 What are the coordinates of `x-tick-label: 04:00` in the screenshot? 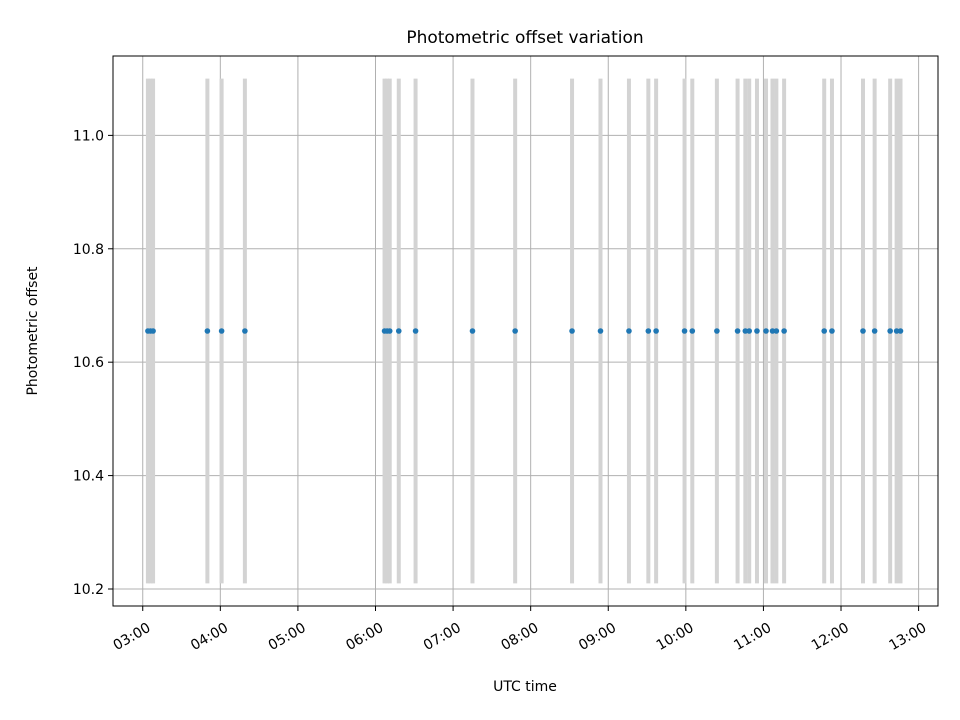 It's located at (209, 637).